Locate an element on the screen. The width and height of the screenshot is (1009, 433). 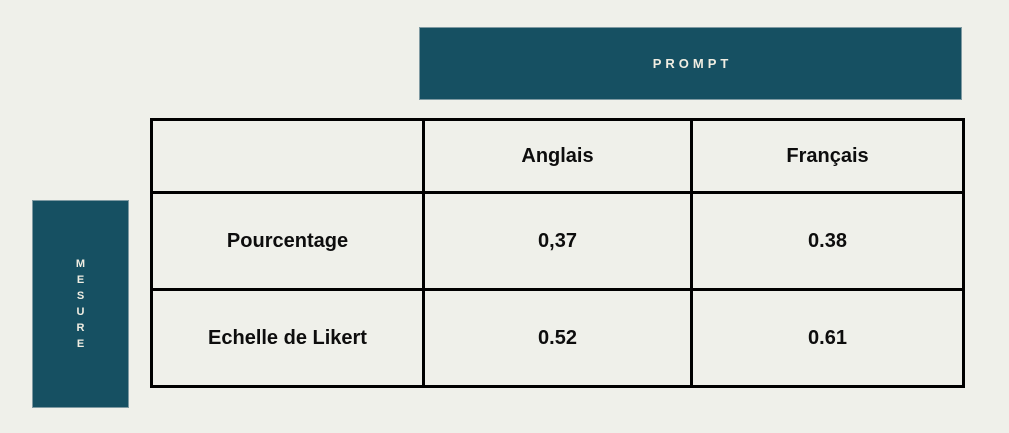
row-label-echelle-likert: Echelle de Likert is located at coordinates (287, 338).